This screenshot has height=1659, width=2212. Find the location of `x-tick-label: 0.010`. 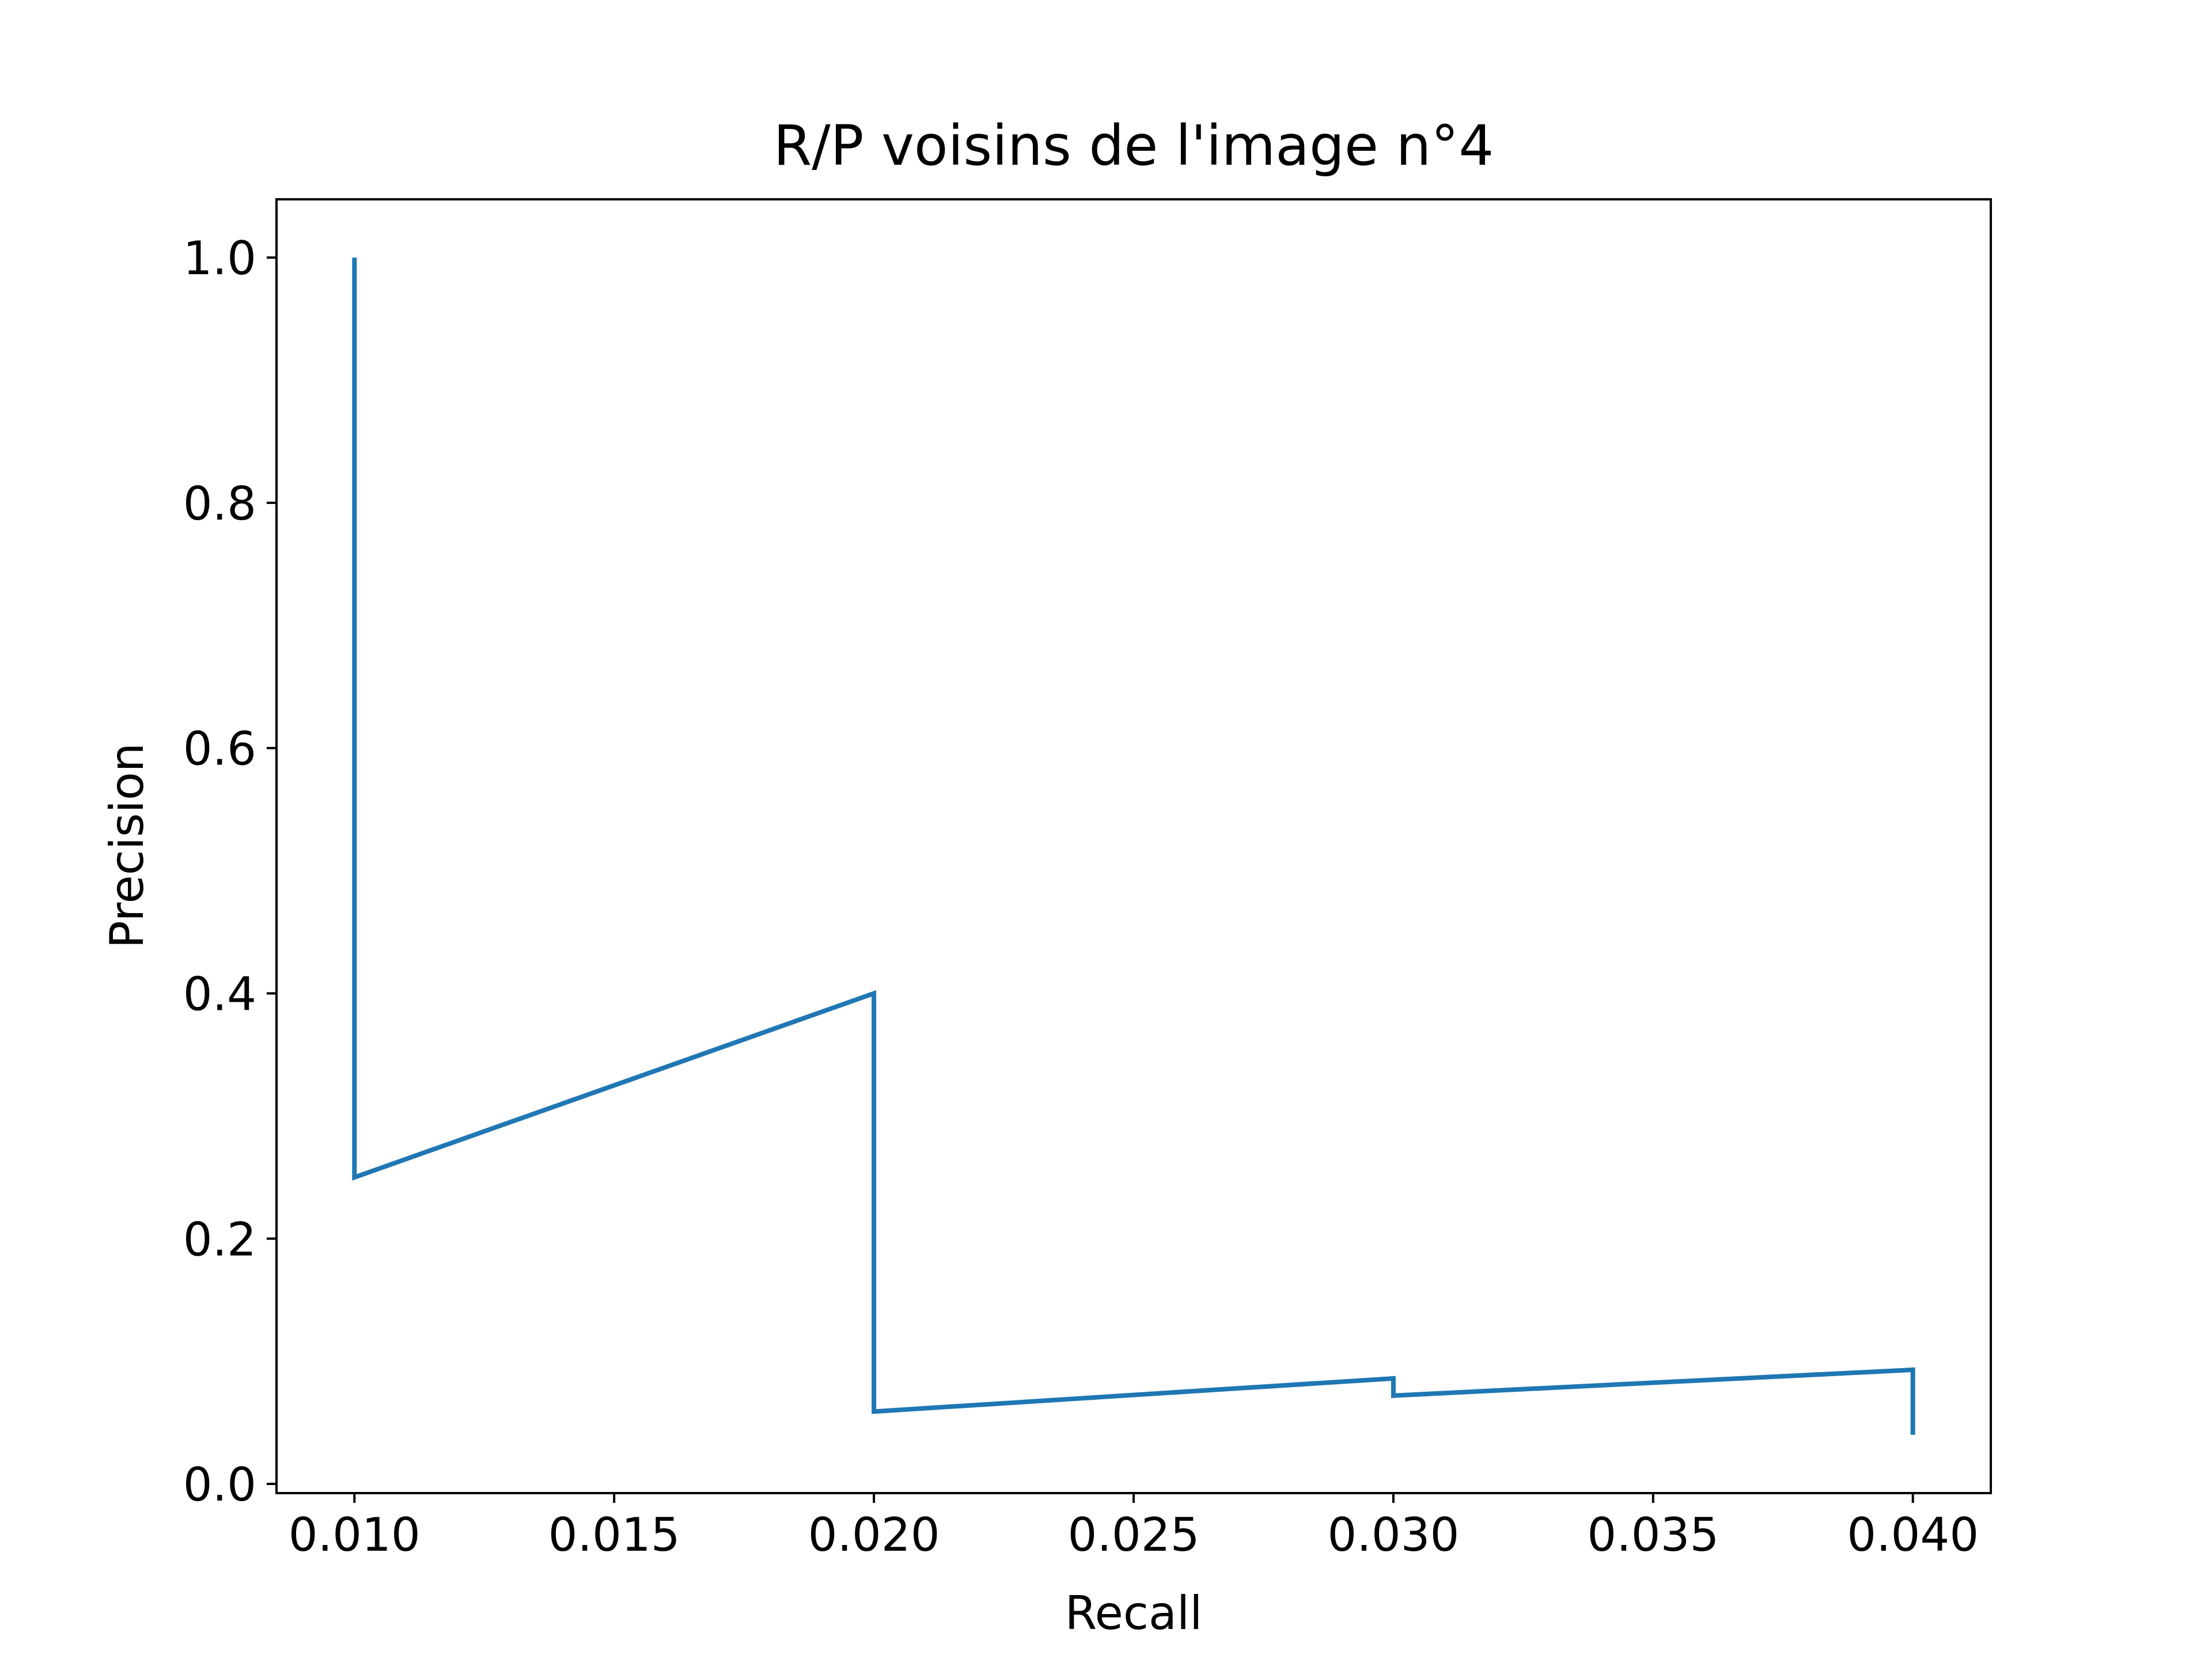

x-tick-label: 0.010 is located at coordinates (355, 1535).